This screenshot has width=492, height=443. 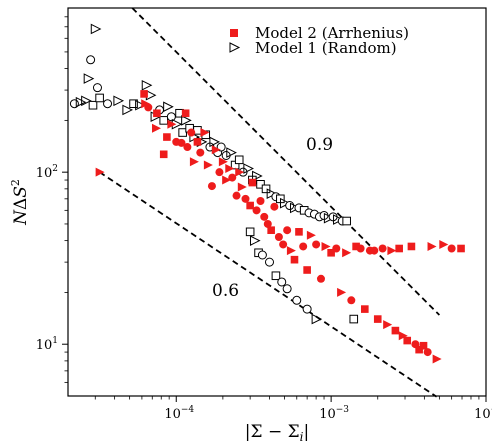 What do you see at coordinates (179, 413) in the screenshot?
I see `x-tick-label-0: 10⁻⁴` at bounding box center [179, 413].